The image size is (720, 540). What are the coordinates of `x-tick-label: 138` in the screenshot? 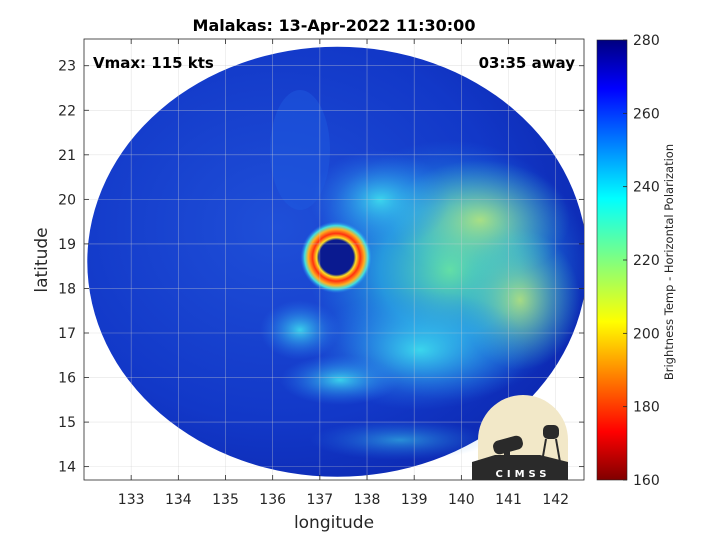 It's located at (367, 500).